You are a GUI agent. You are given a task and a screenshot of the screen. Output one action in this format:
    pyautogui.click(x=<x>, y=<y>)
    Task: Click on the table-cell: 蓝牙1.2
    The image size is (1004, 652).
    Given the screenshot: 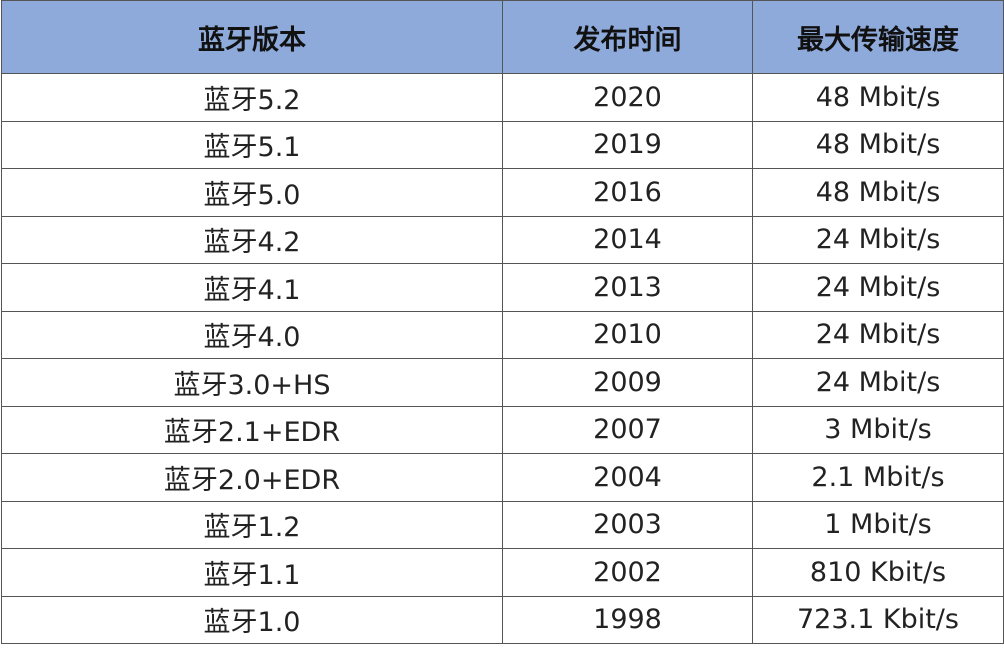 What is the action you would take?
    pyautogui.click(x=252, y=524)
    